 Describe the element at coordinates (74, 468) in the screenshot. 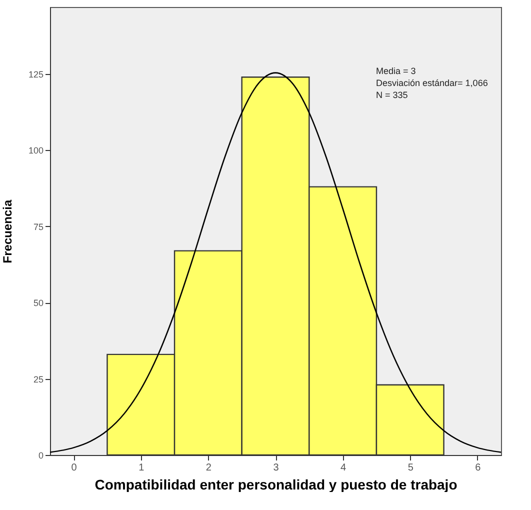

I see `x-tick-label: 0` at that location.